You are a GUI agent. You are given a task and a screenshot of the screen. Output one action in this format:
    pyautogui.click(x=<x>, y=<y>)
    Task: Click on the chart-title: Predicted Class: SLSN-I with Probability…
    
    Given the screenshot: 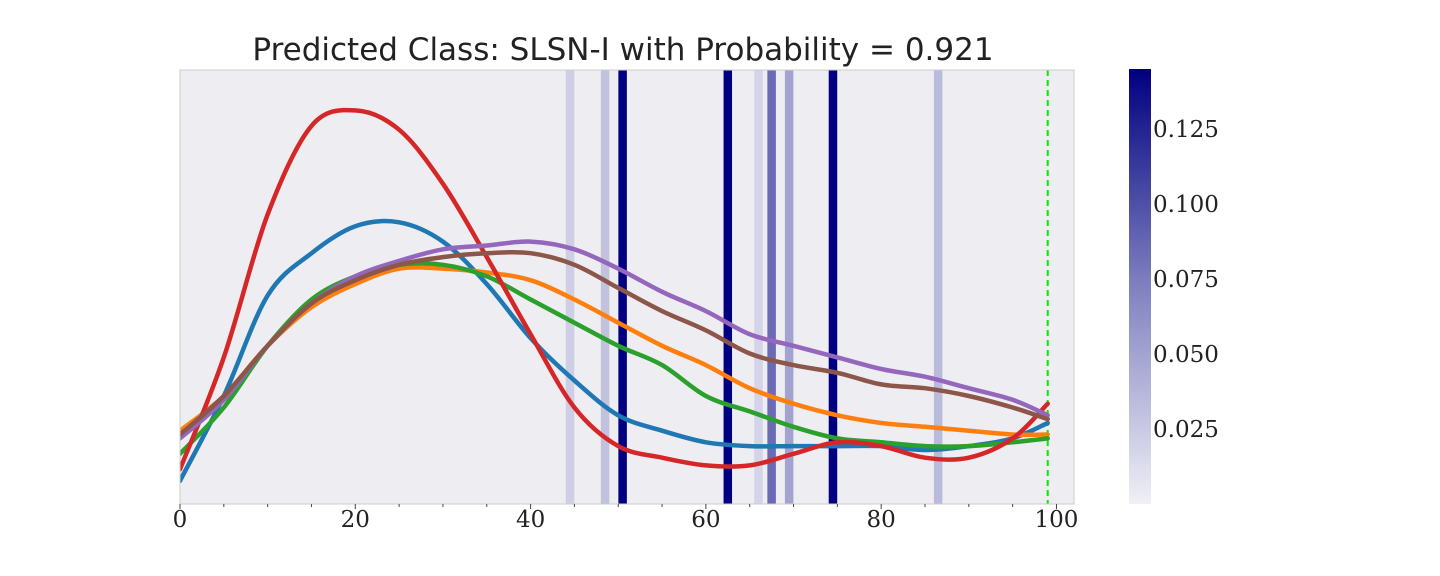 What is the action you would take?
    pyautogui.click(x=622, y=50)
    